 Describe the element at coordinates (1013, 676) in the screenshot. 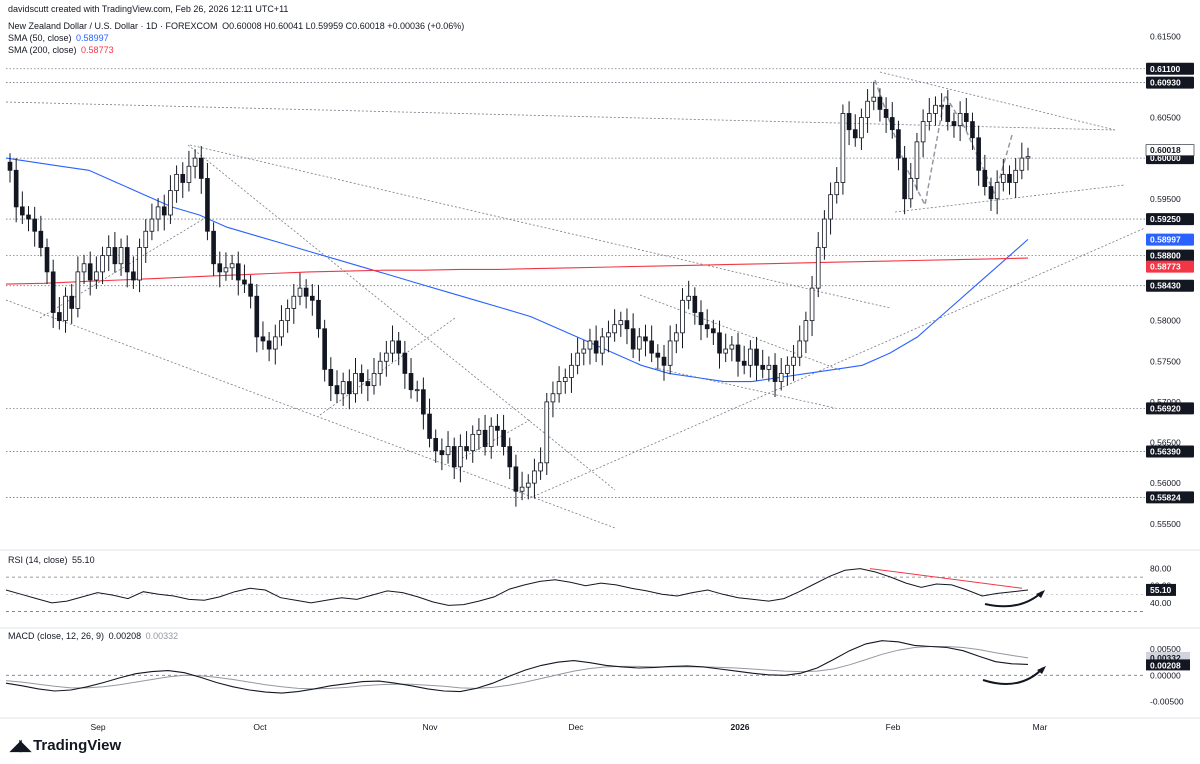

I see `macd-arrow-curve` at that location.